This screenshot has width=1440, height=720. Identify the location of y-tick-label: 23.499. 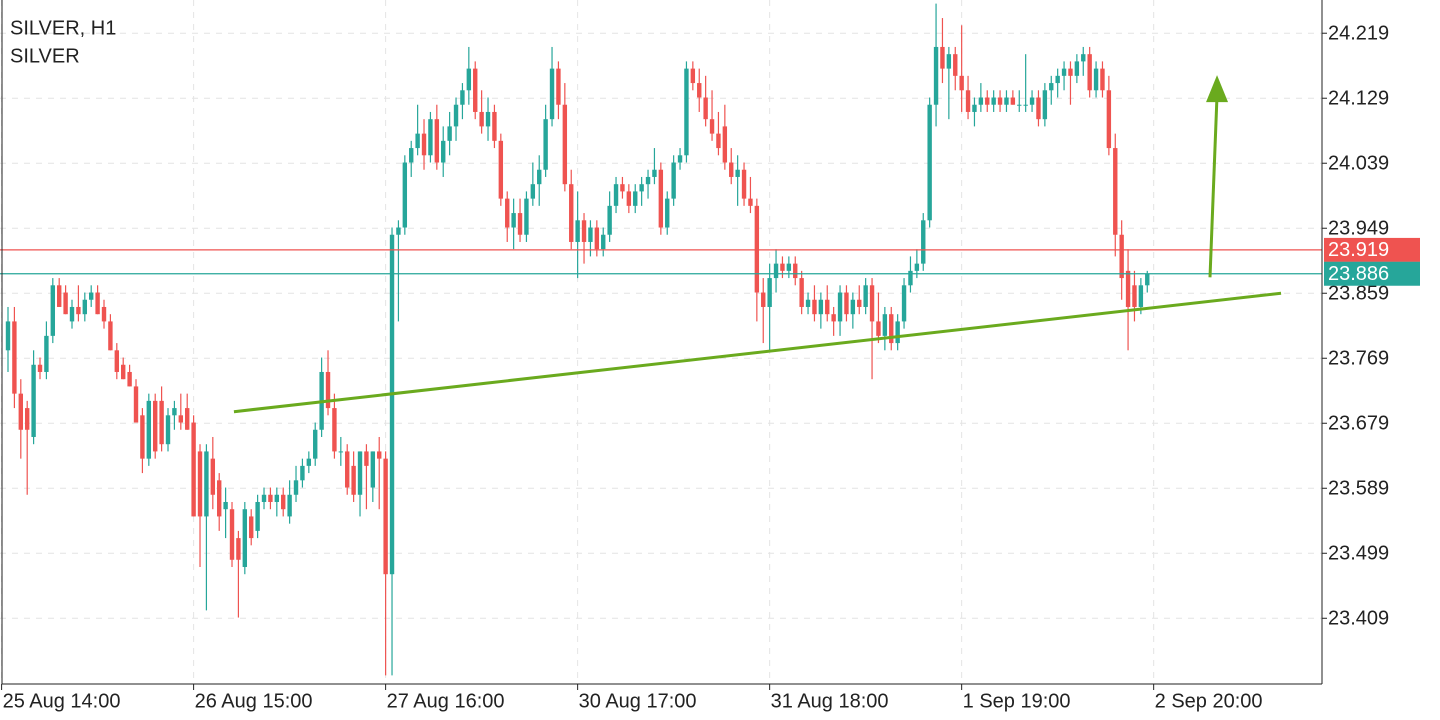
(1358, 554).